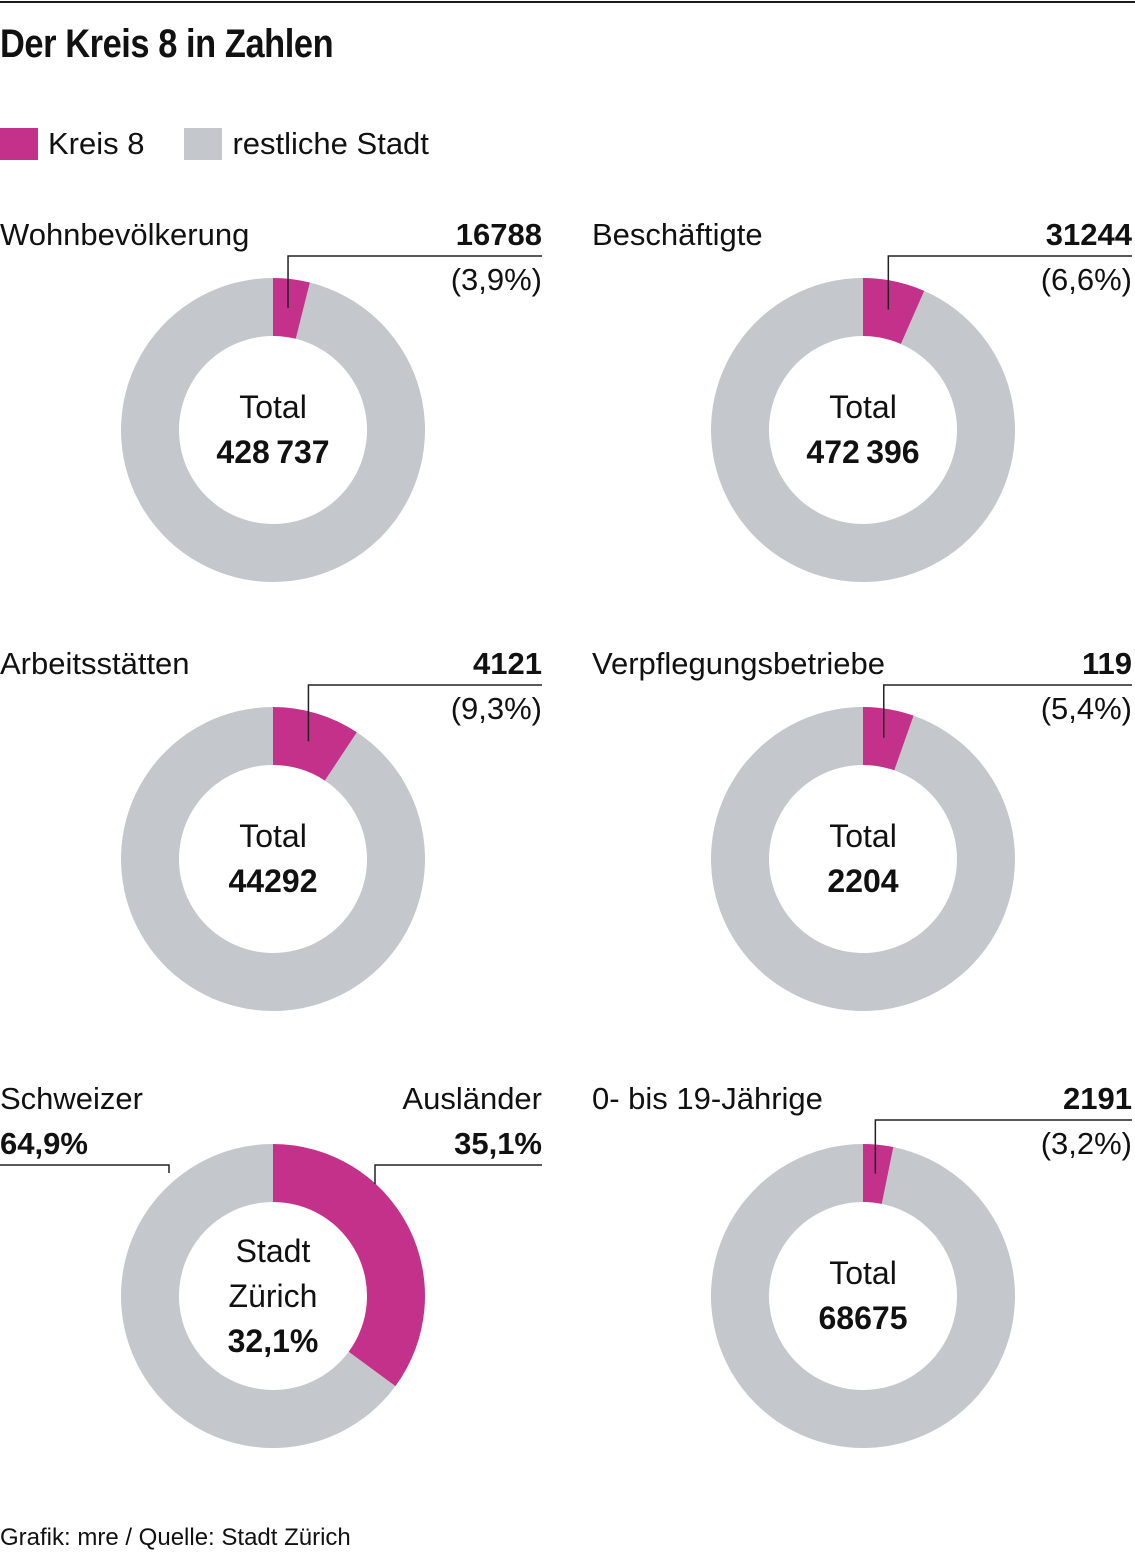  What do you see at coordinates (1086, 1143) in the screenshot?
I see `chart-percent-label: (3,2%)` at bounding box center [1086, 1143].